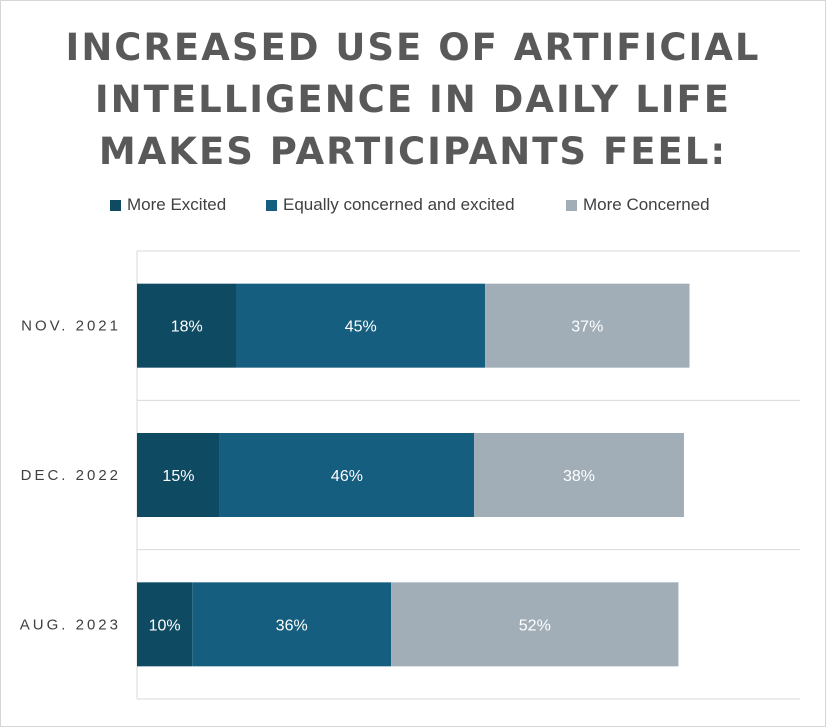  Describe the element at coordinates (399, 204) in the screenshot. I see `legend-label-equally-concerned: Equally concerned and excited` at that location.